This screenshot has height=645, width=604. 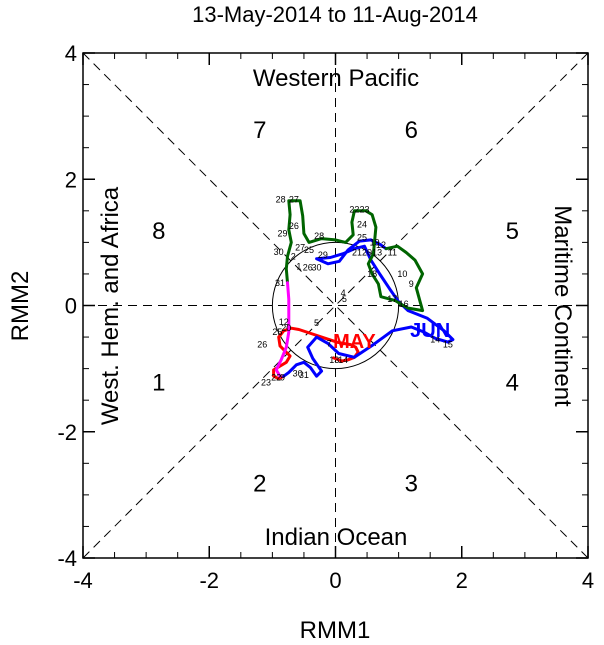 I want to click on y-tick-label: 0, so click(x=71, y=306).